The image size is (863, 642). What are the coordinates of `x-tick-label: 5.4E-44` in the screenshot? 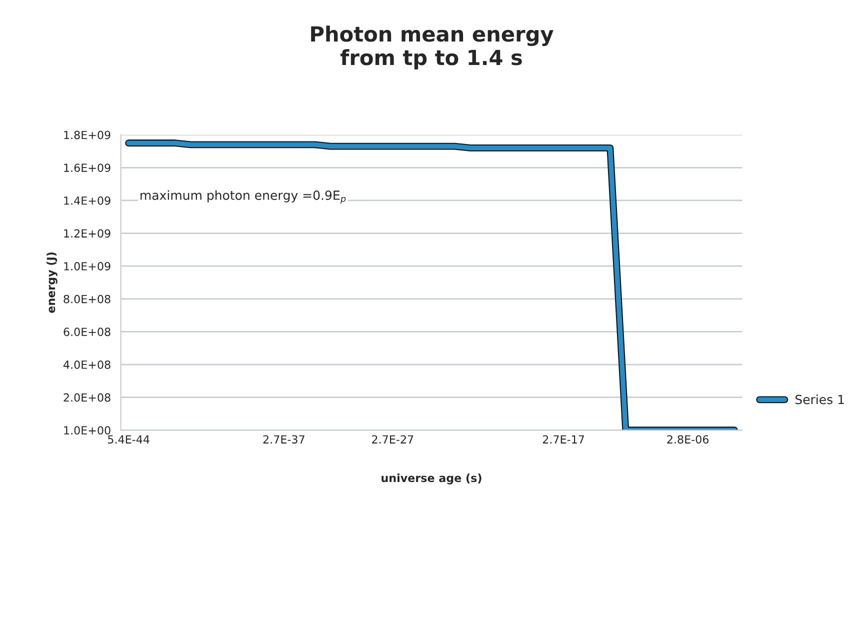 It's located at (129, 439).